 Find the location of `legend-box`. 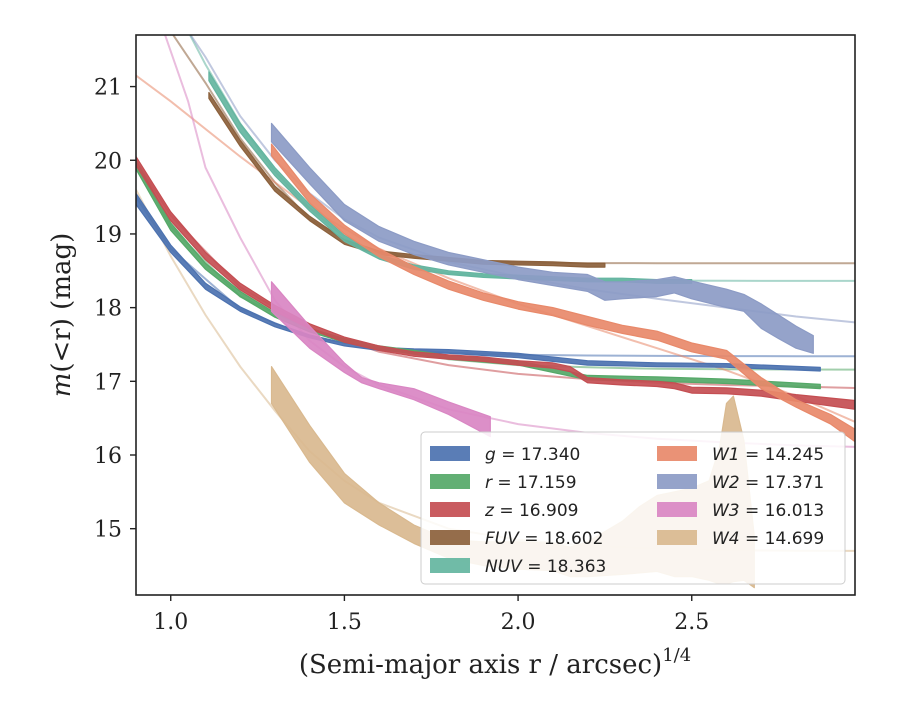

legend-box is located at coordinates (633, 508).